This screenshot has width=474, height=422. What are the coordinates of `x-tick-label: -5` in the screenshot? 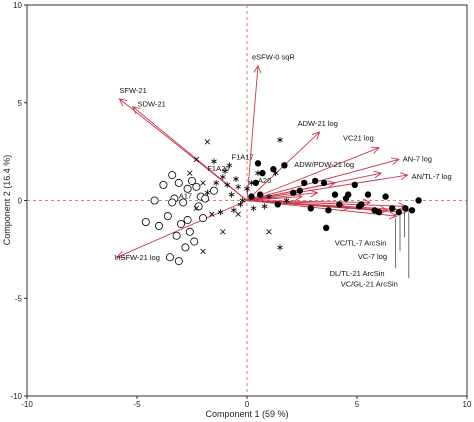 It's located at (137, 404).